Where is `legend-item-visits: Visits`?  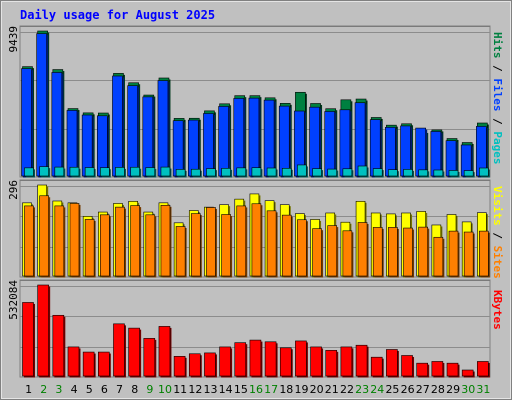 legend-item-visits: Visits is located at coordinates (497, 206).